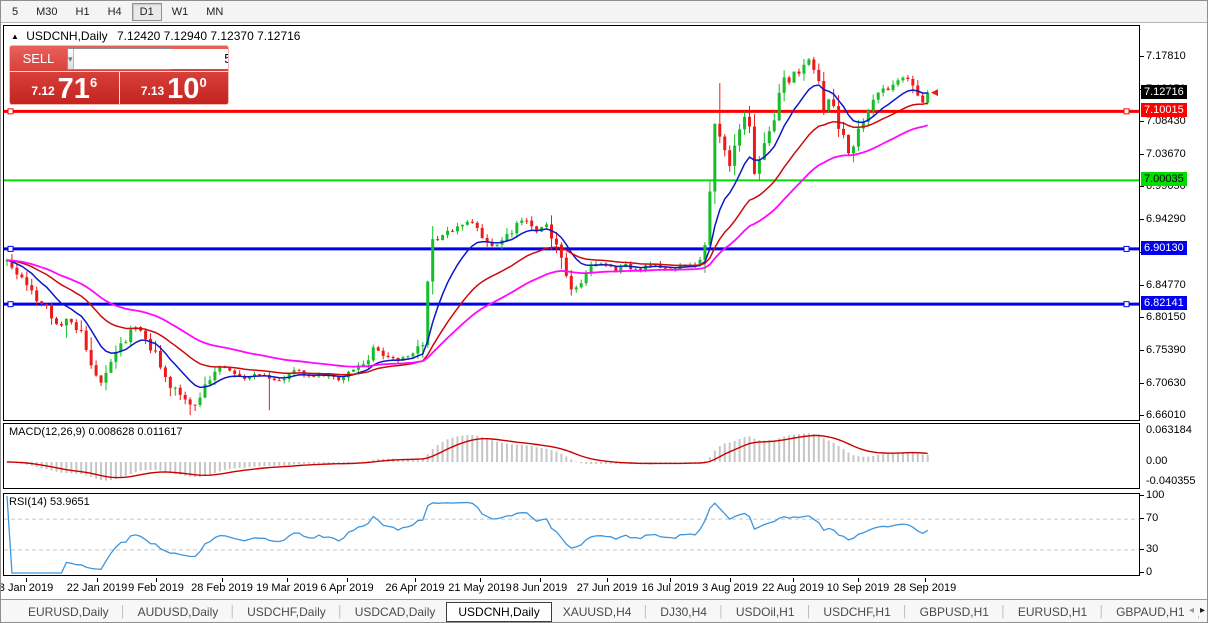  I want to click on chart-tab-gbpusd-h1: GBPUSD,H1, so click(954, 612).